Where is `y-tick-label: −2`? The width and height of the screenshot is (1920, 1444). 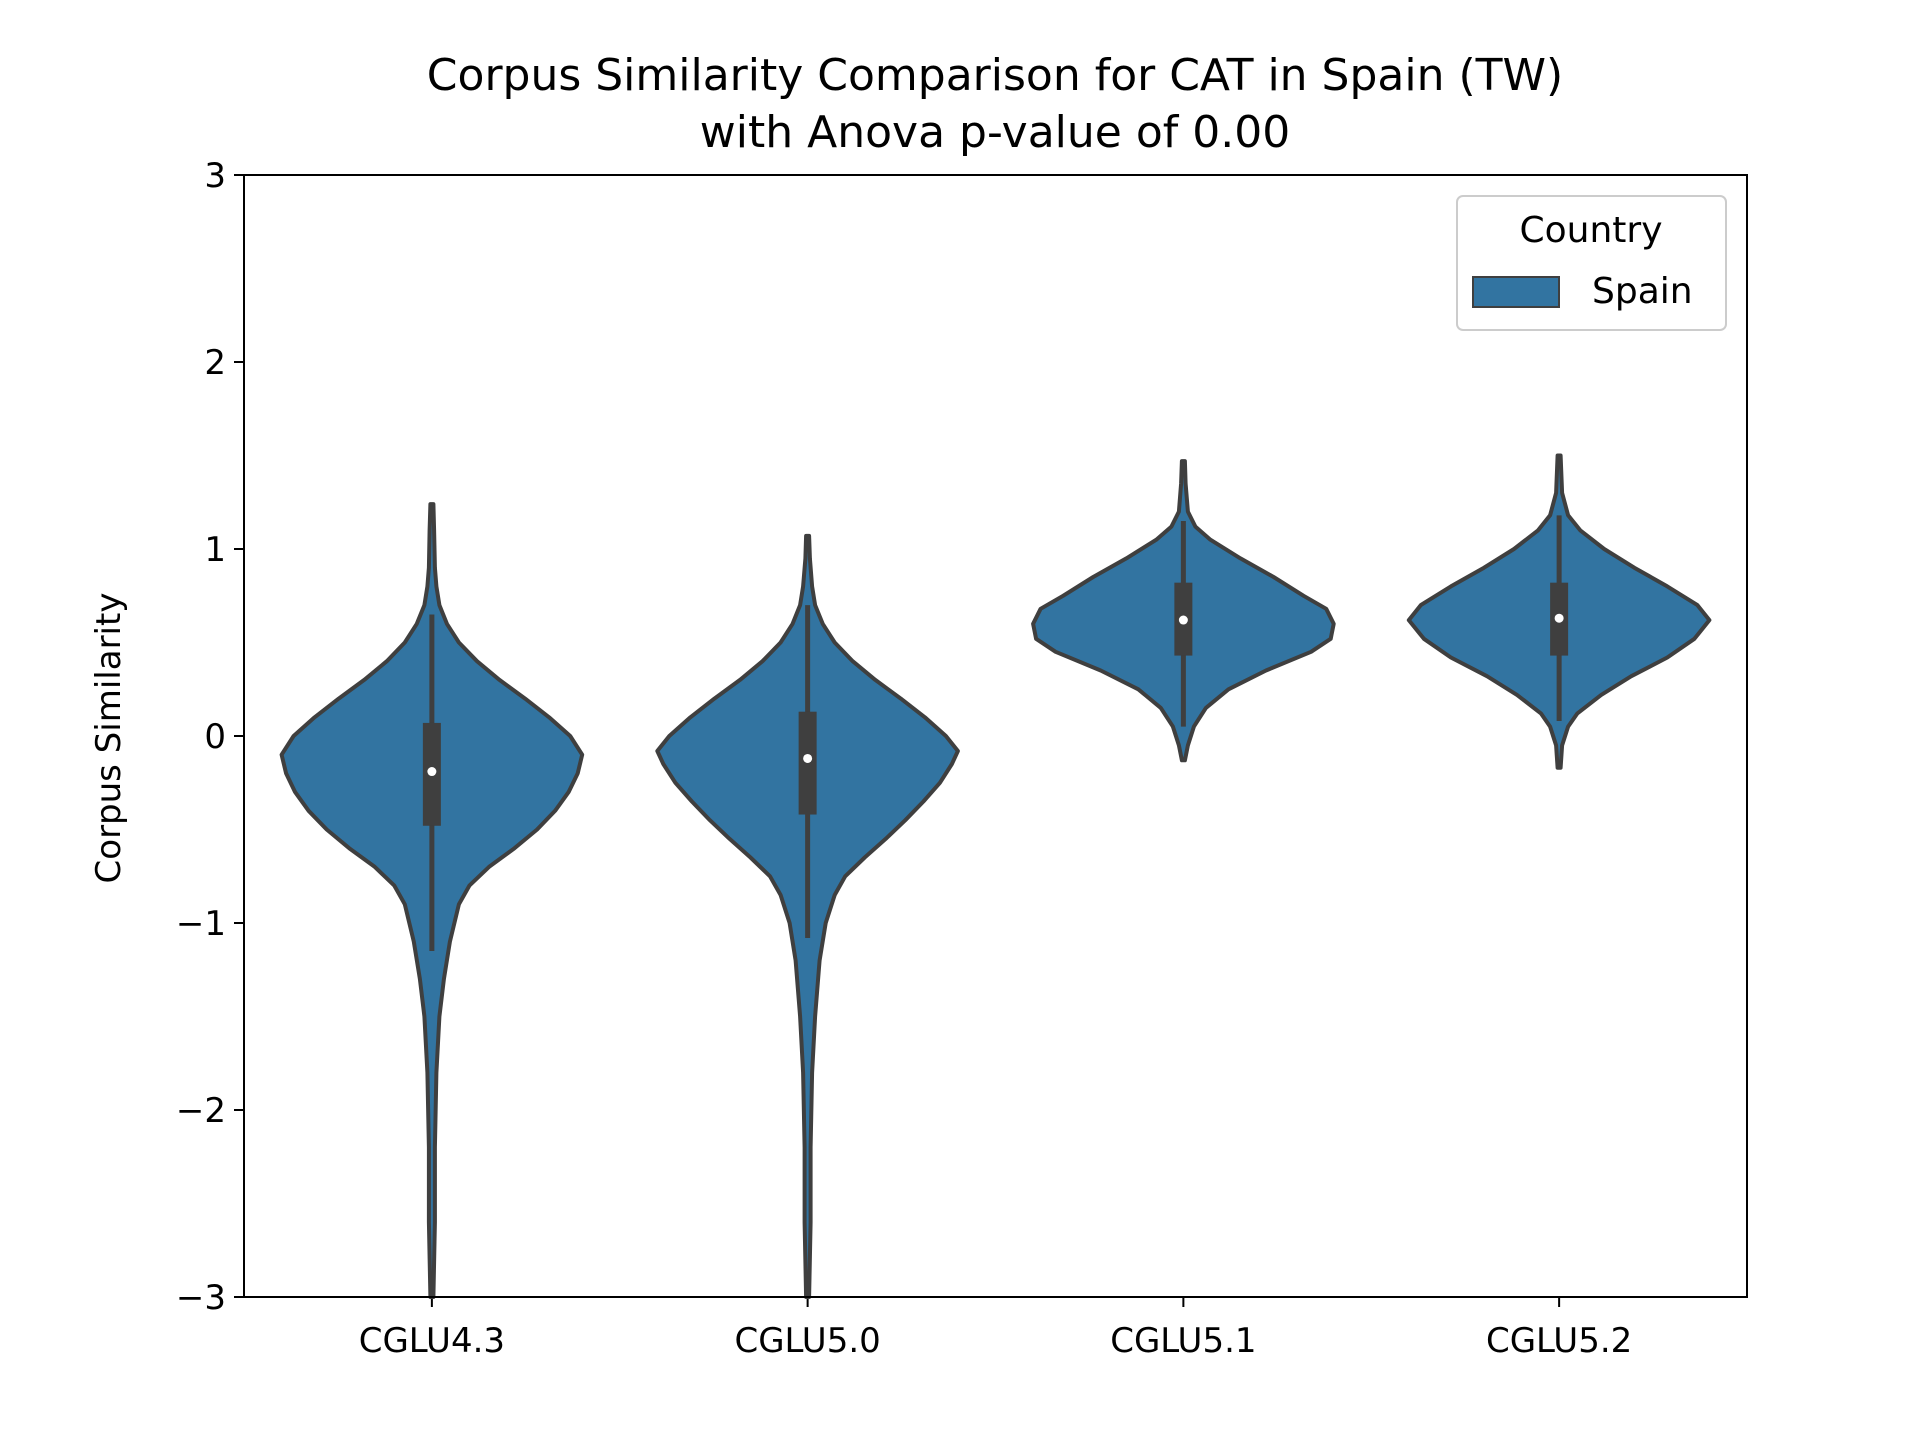 y-tick-label: −2 is located at coordinates (201, 1111).